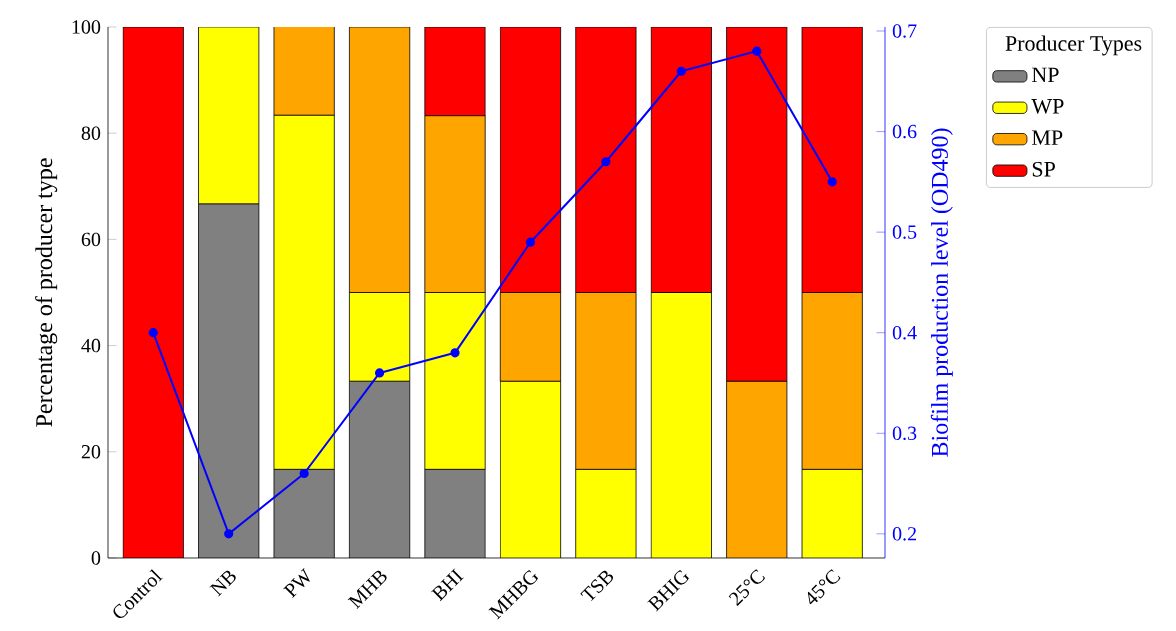  Describe the element at coordinates (597, 586) in the screenshot. I see `x-tick-label: TSB` at that location.